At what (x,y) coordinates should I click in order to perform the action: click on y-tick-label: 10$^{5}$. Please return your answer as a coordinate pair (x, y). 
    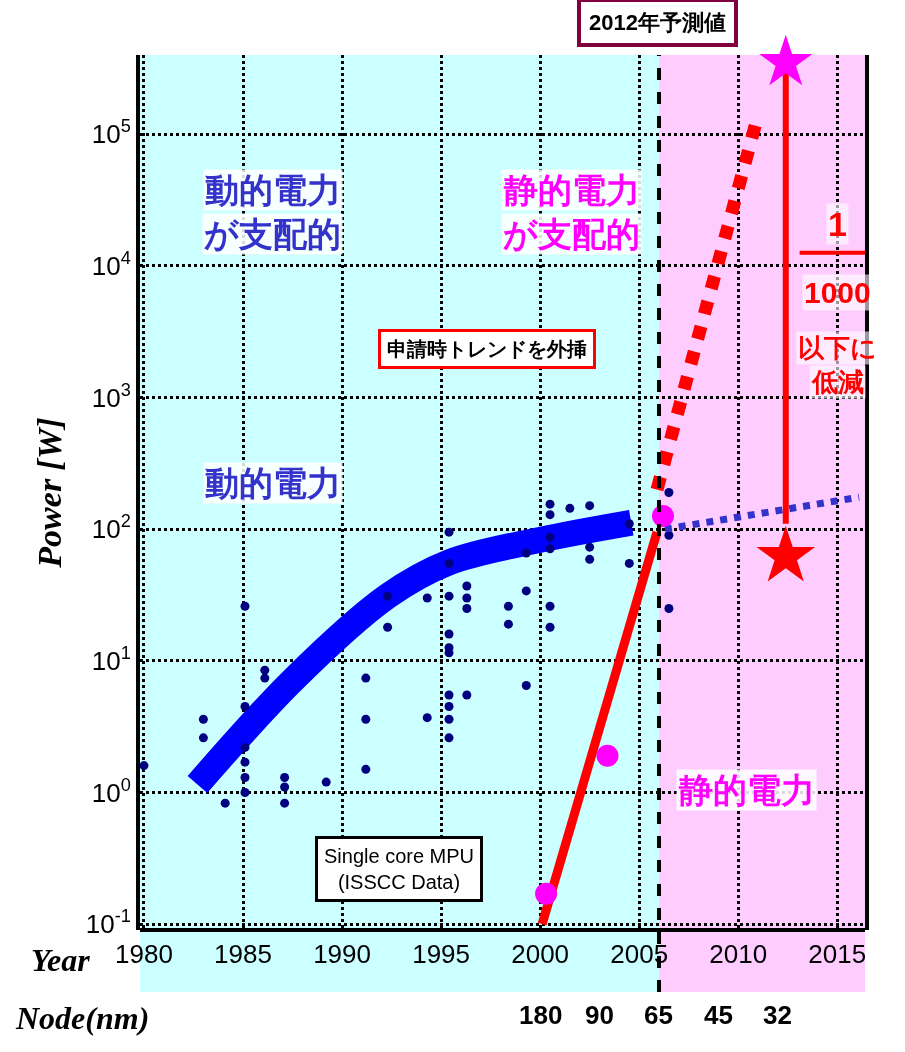
    Looking at the image, I should click on (111, 133).